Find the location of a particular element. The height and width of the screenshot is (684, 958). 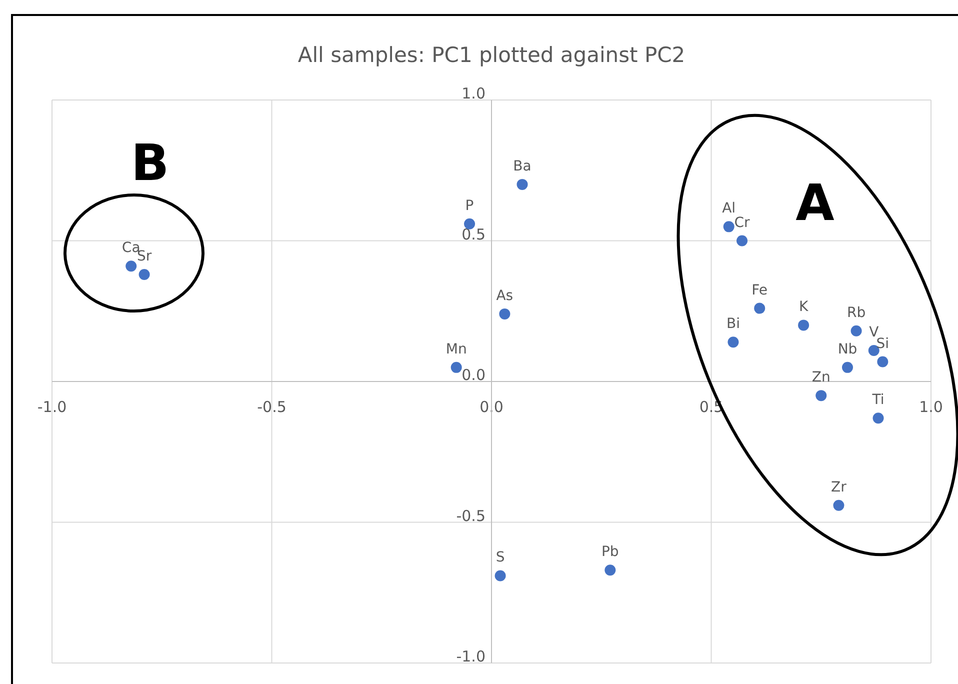

x-tick-label: -1.0 is located at coordinates (52, 407).